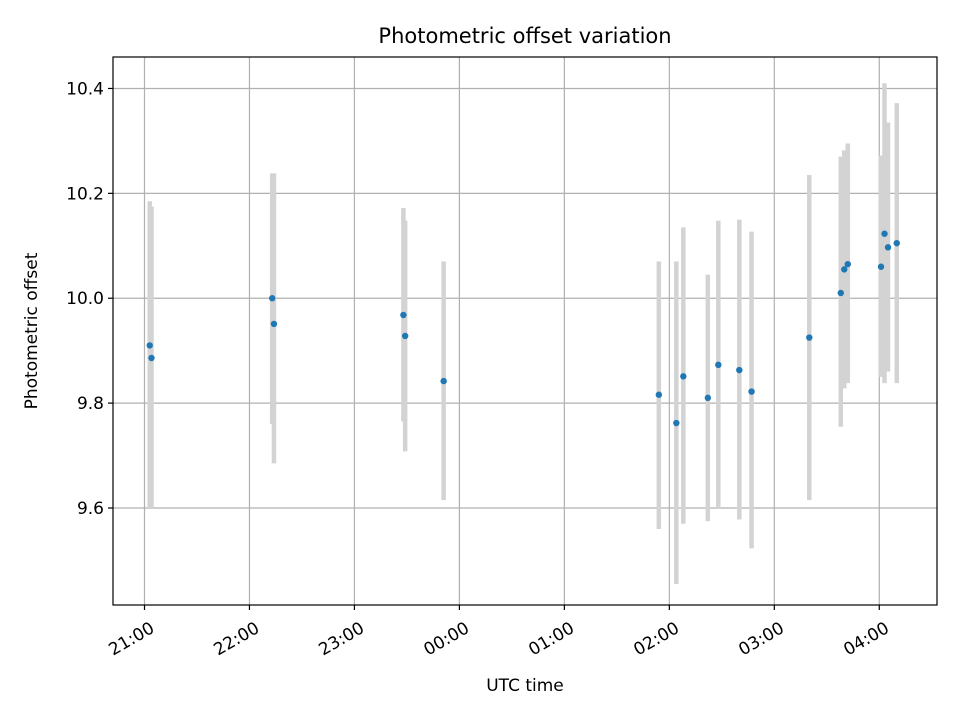  What do you see at coordinates (85, 194) in the screenshot?
I see `y-tick-label: 10.2` at bounding box center [85, 194].